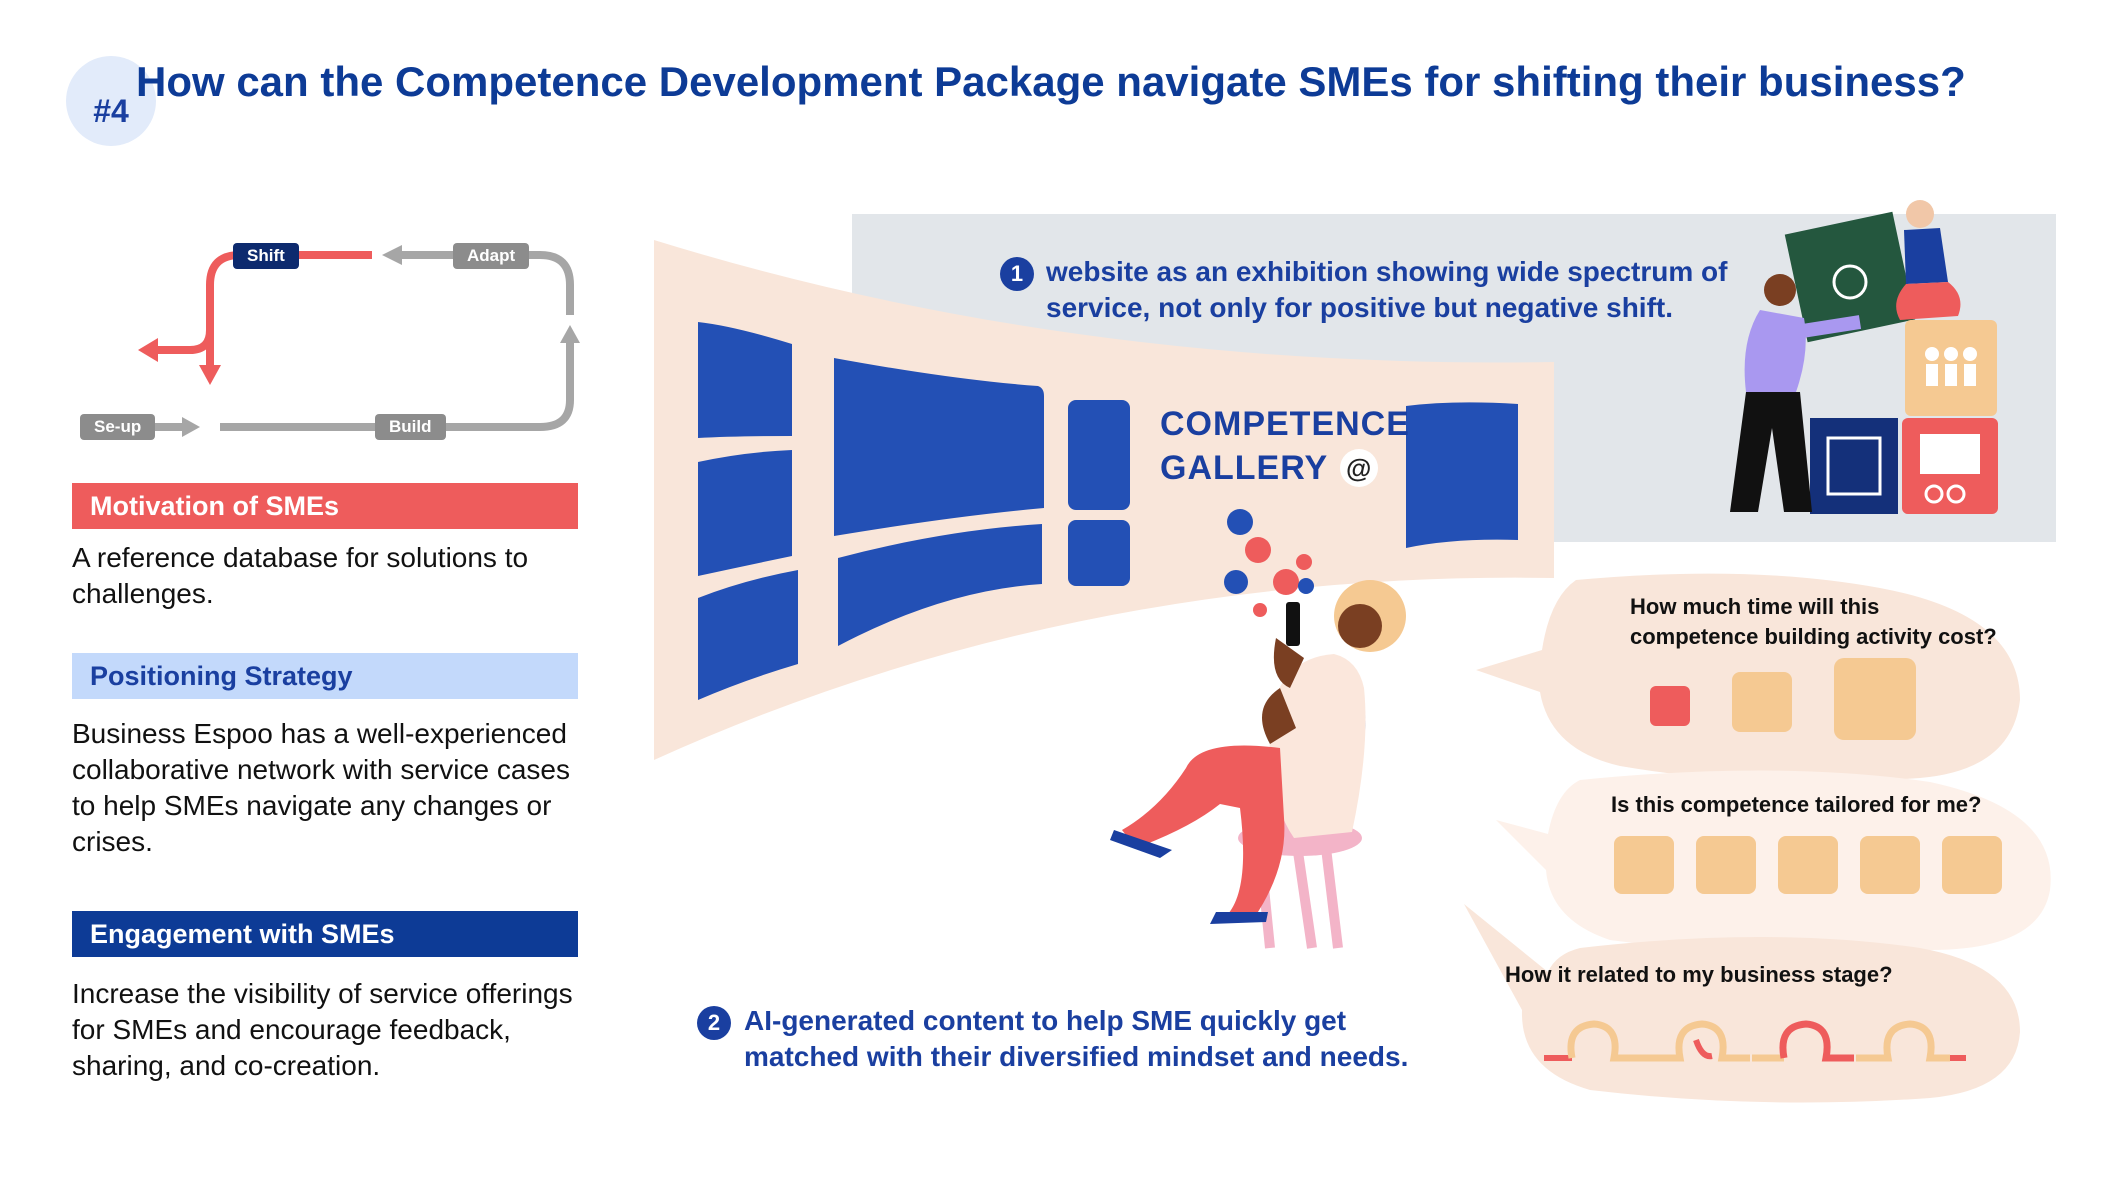 The image size is (2116, 1190). What do you see at coordinates (1813, 636) in the screenshot?
I see `bubble-1-line2: competence building activity cost?` at bounding box center [1813, 636].